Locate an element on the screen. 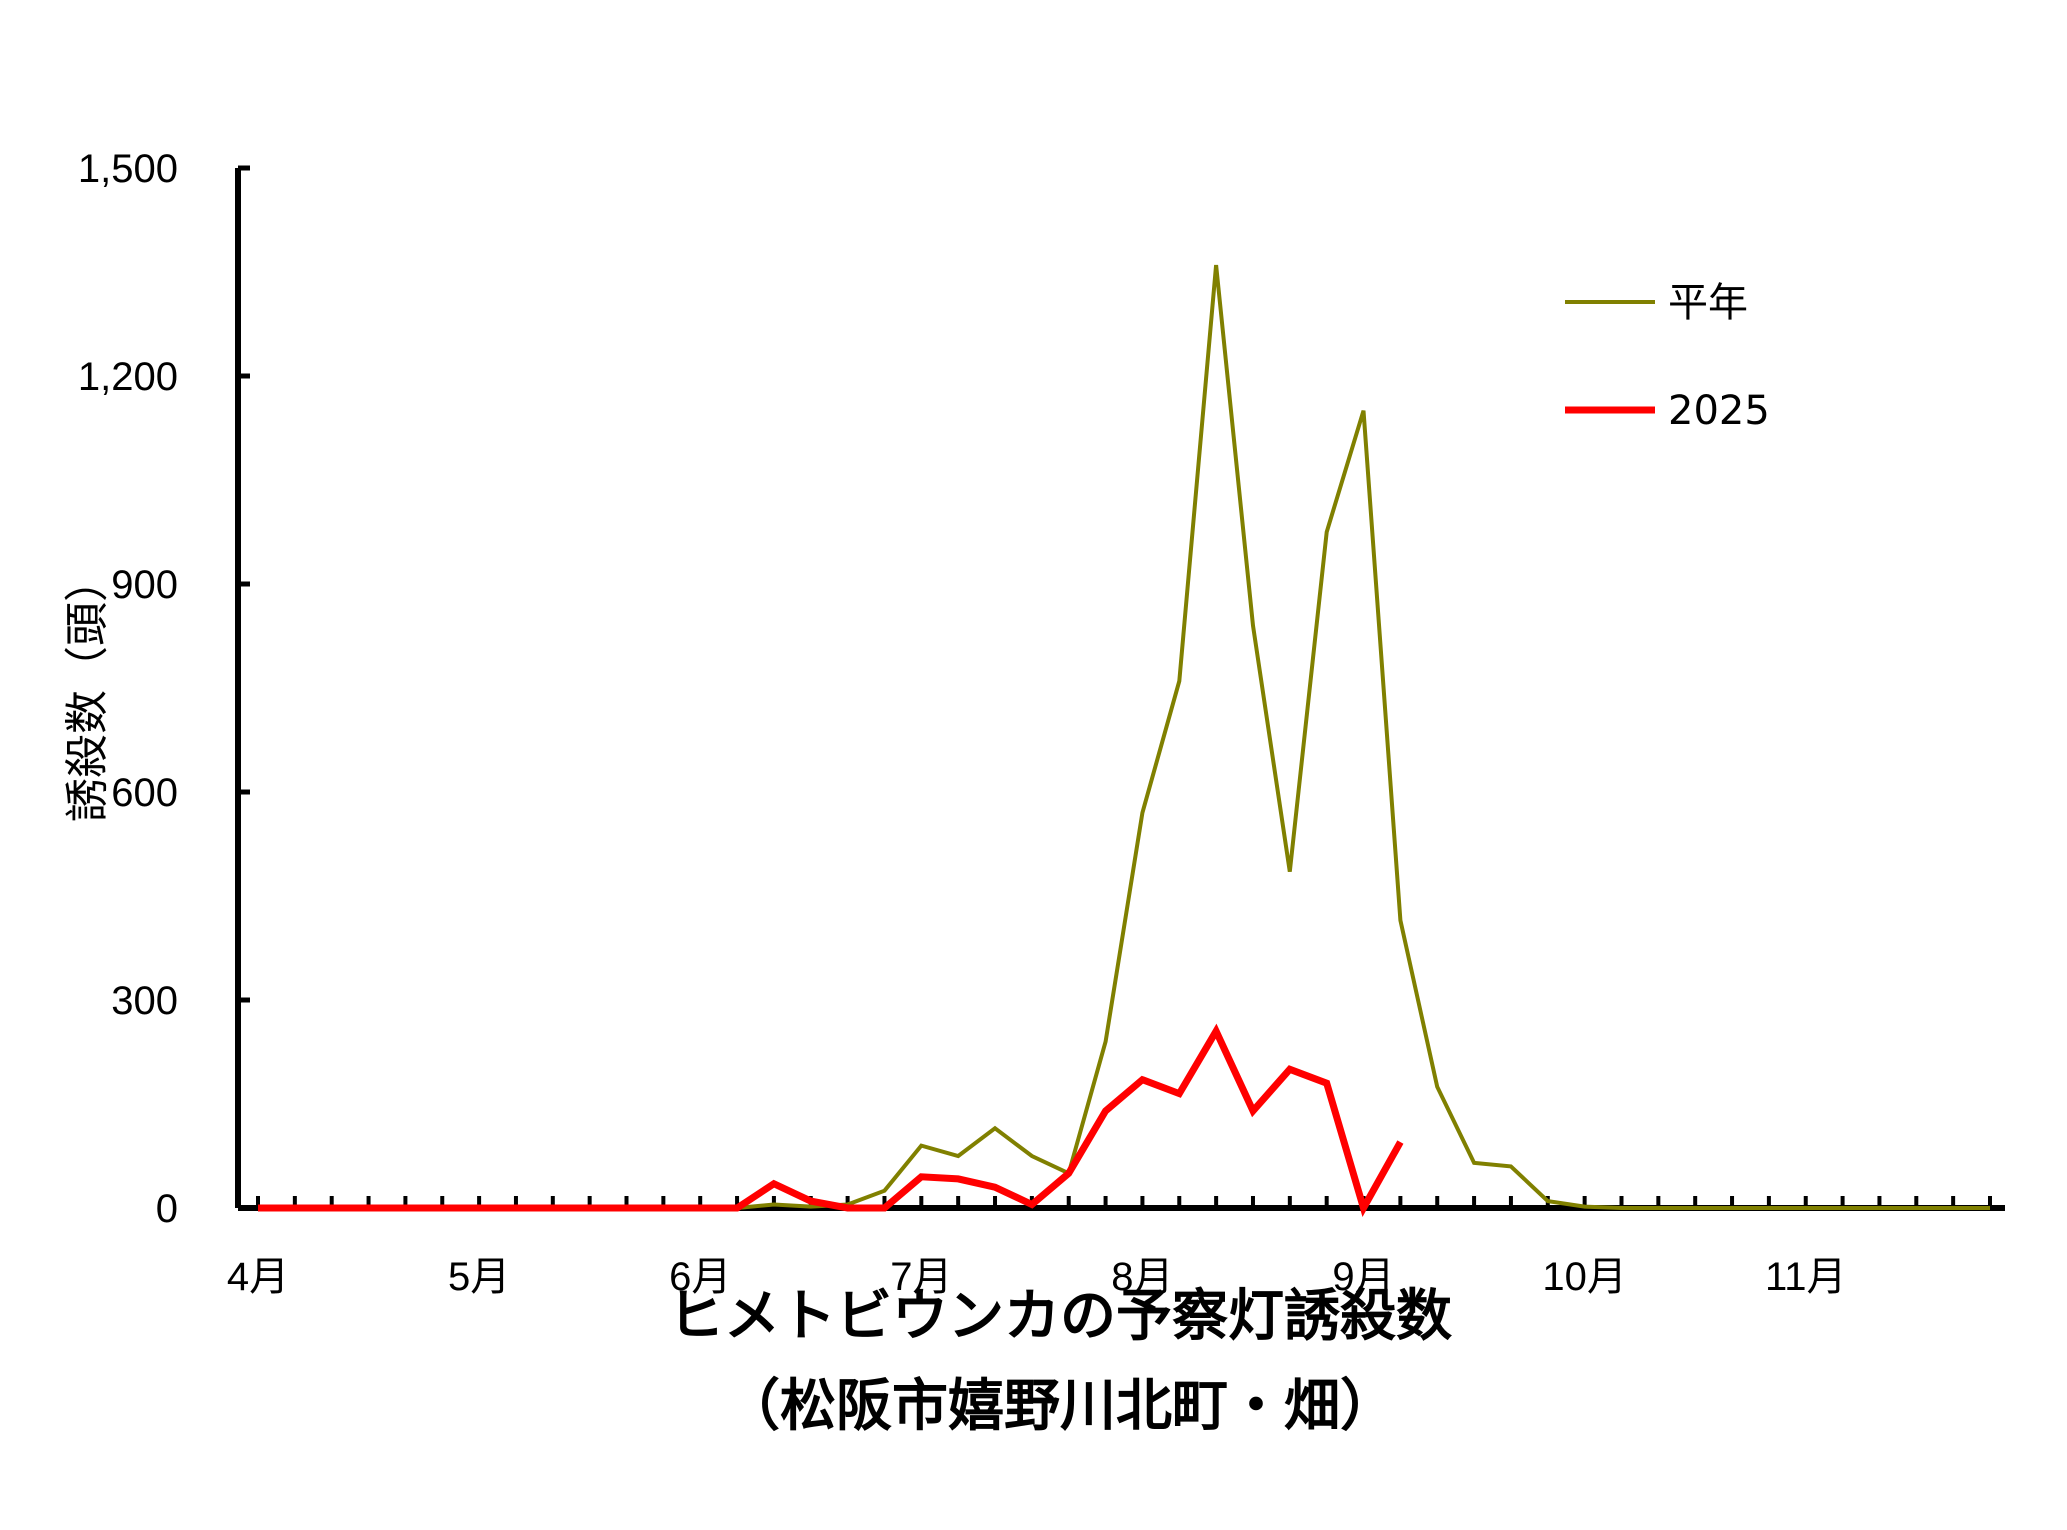 The width and height of the screenshot is (2067, 1530). chart-title: ヒメトビウンカの予察灯誘殺数 is located at coordinates (1060, 1316).